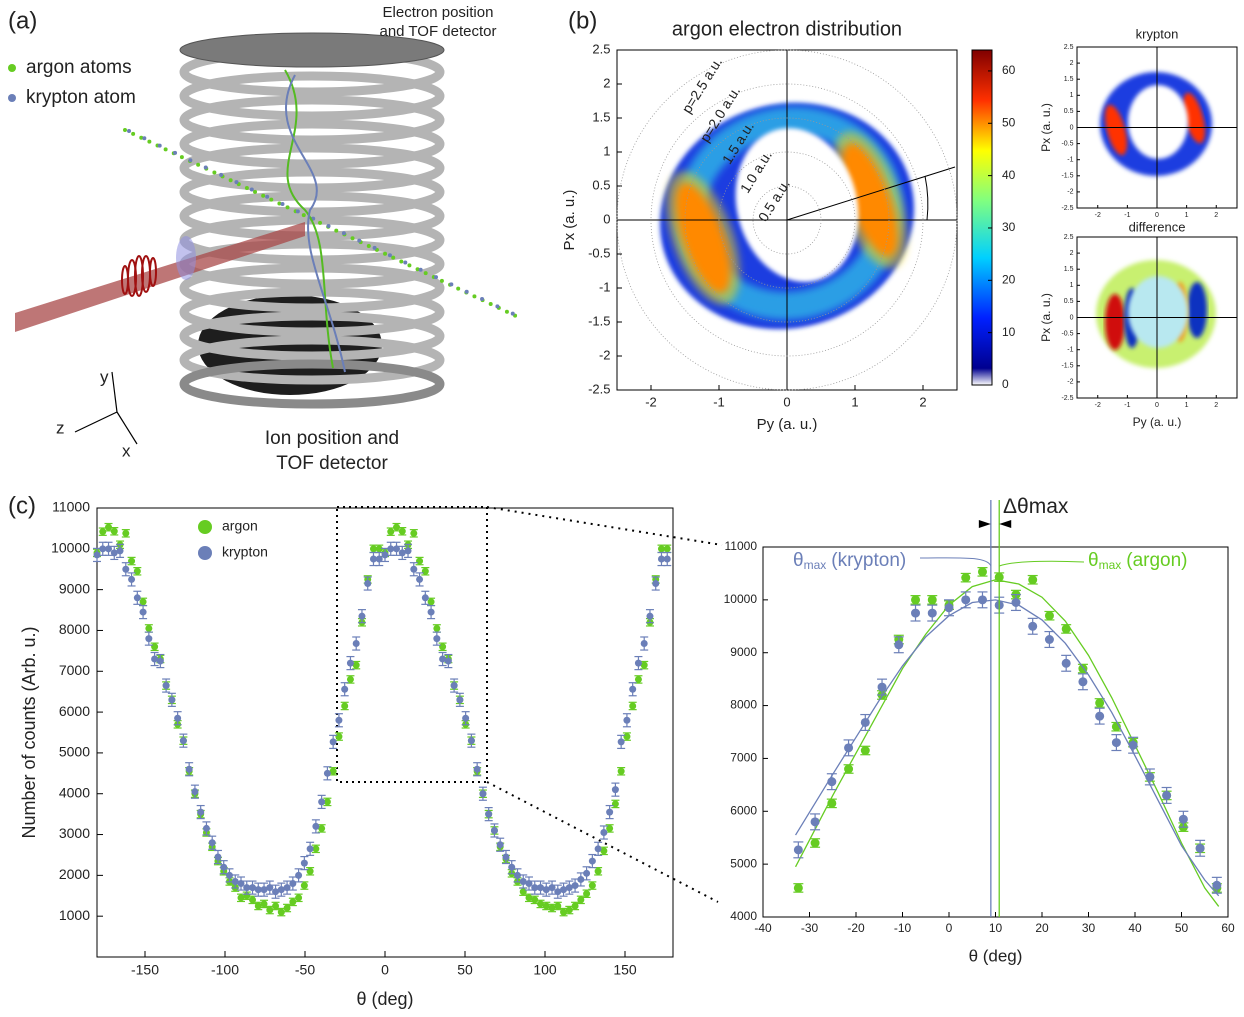 This screenshot has height=1017, width=1244. I want to click on x-tick-label: 60, so click(1228, 928).